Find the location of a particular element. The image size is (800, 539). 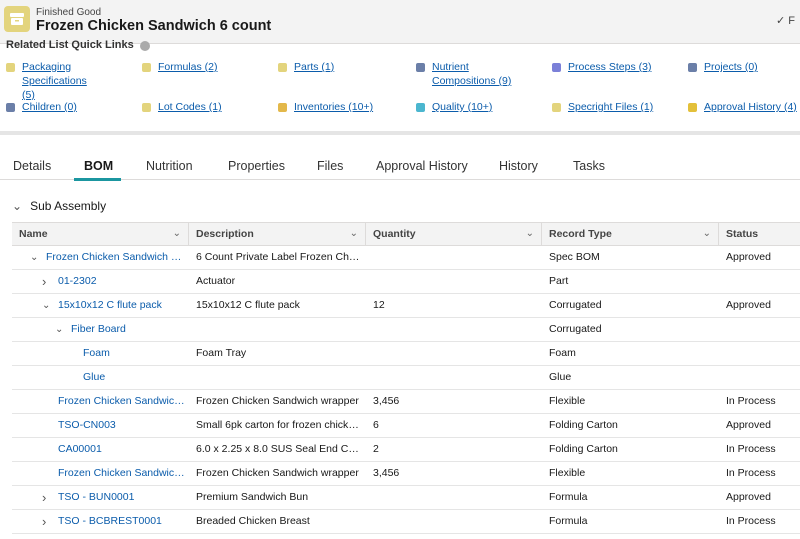

tab-properties: Properties is located at coordinates (256, 166).